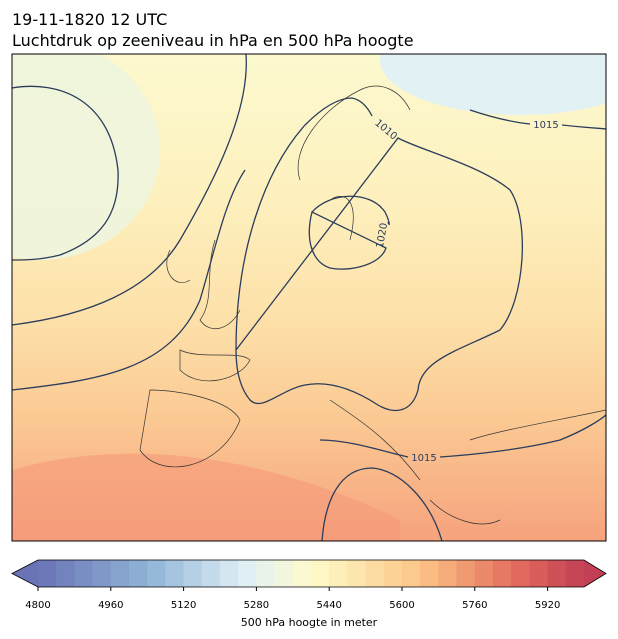  What do you see at coordinates (474, 605) in the screenshot?
I see `colorbar-tick-label: 5760` at bounding box center [474, 605].